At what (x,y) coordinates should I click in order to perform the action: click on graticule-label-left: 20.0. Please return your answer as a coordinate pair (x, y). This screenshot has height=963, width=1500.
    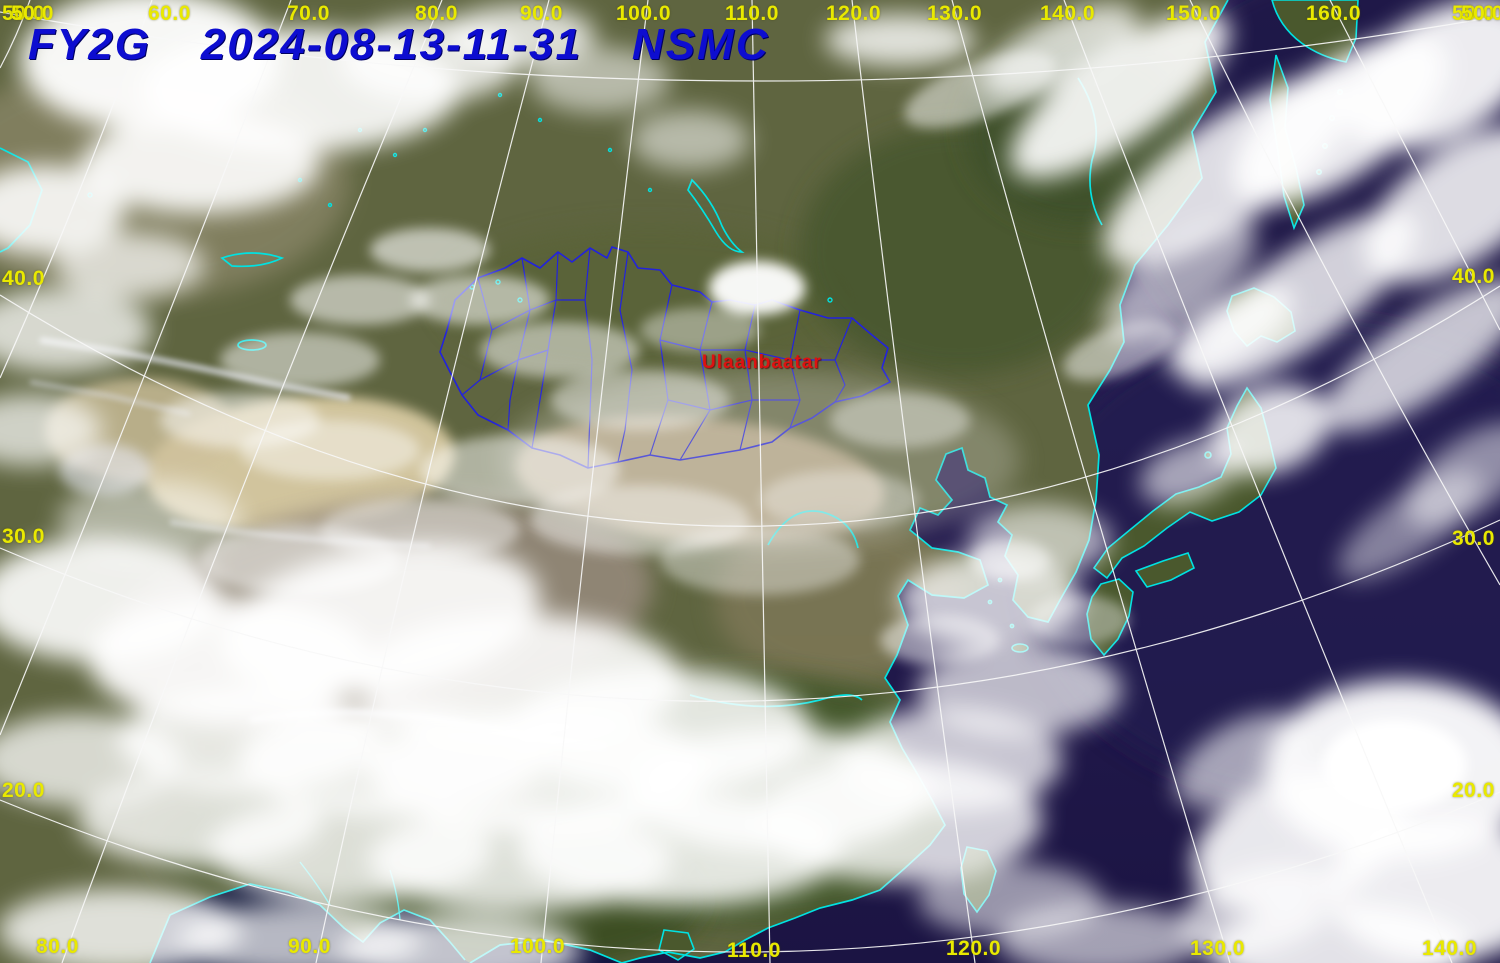
    Looking at the image, I should click on (23, 790).